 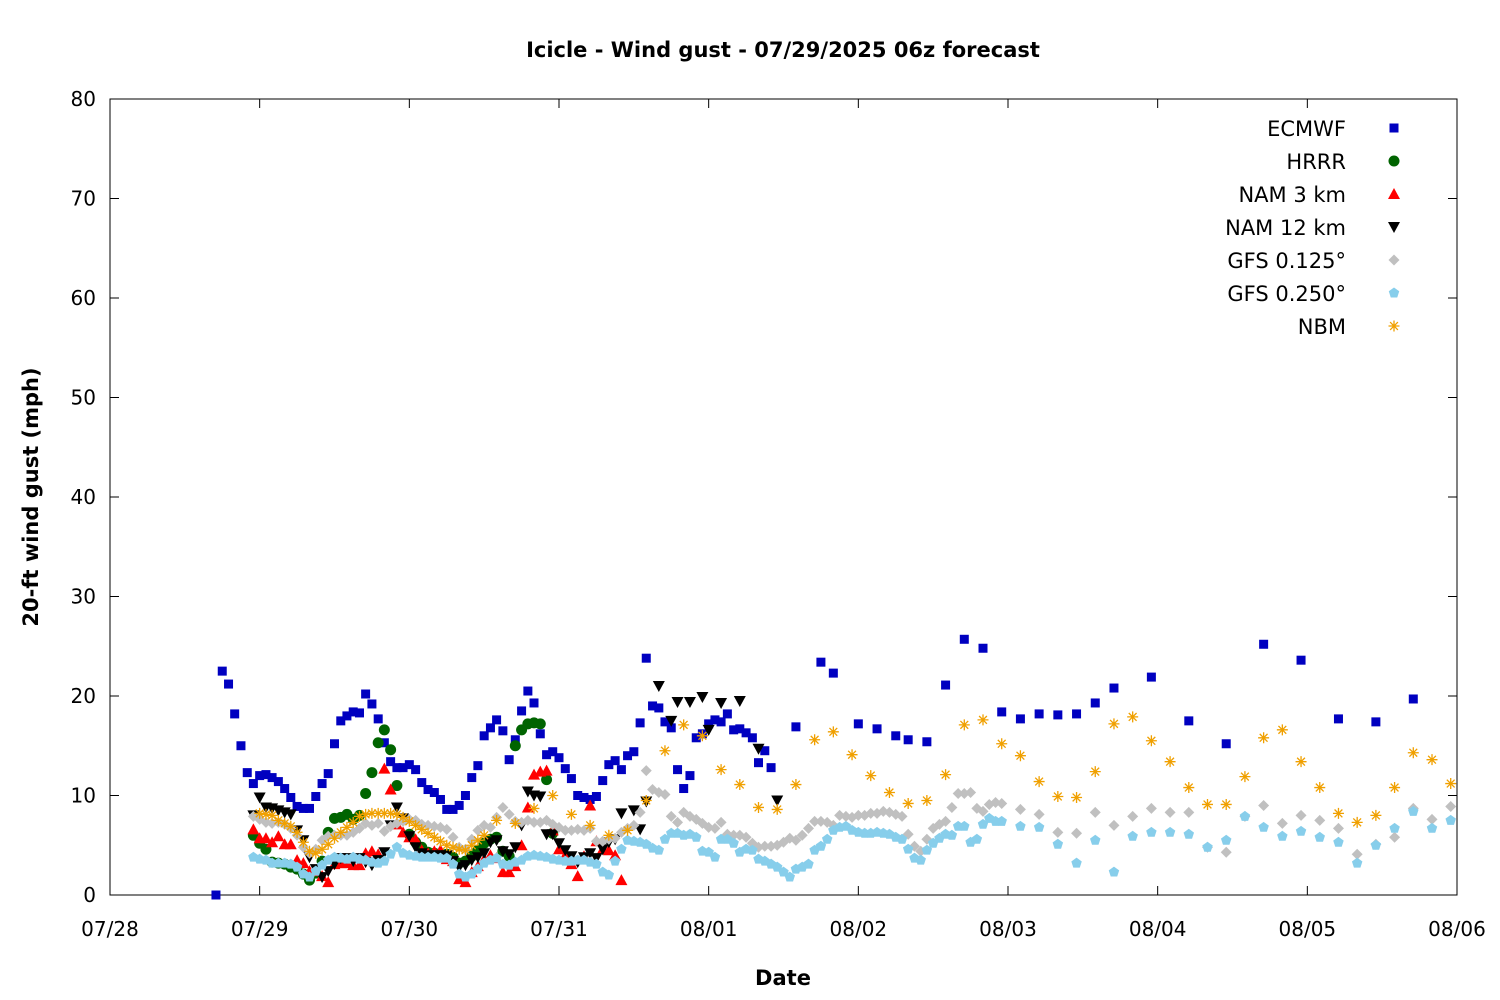 I want to click on y-tick-label: 80, so click(x=83, y=99).